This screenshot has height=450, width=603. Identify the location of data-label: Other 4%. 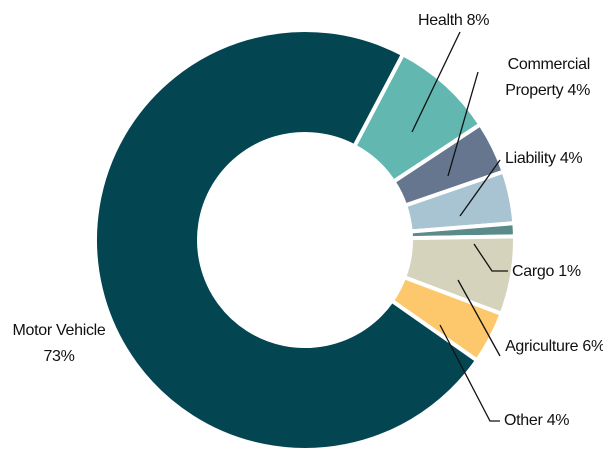
(549, 421).